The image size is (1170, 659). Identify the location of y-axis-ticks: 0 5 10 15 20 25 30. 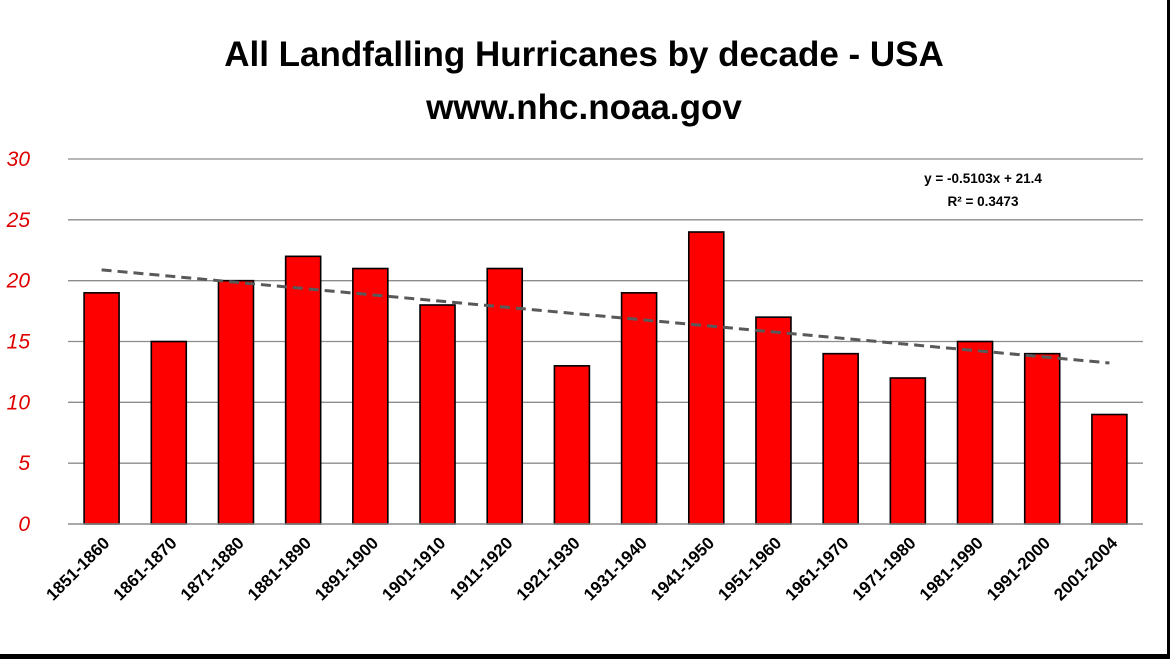
(18, 342).